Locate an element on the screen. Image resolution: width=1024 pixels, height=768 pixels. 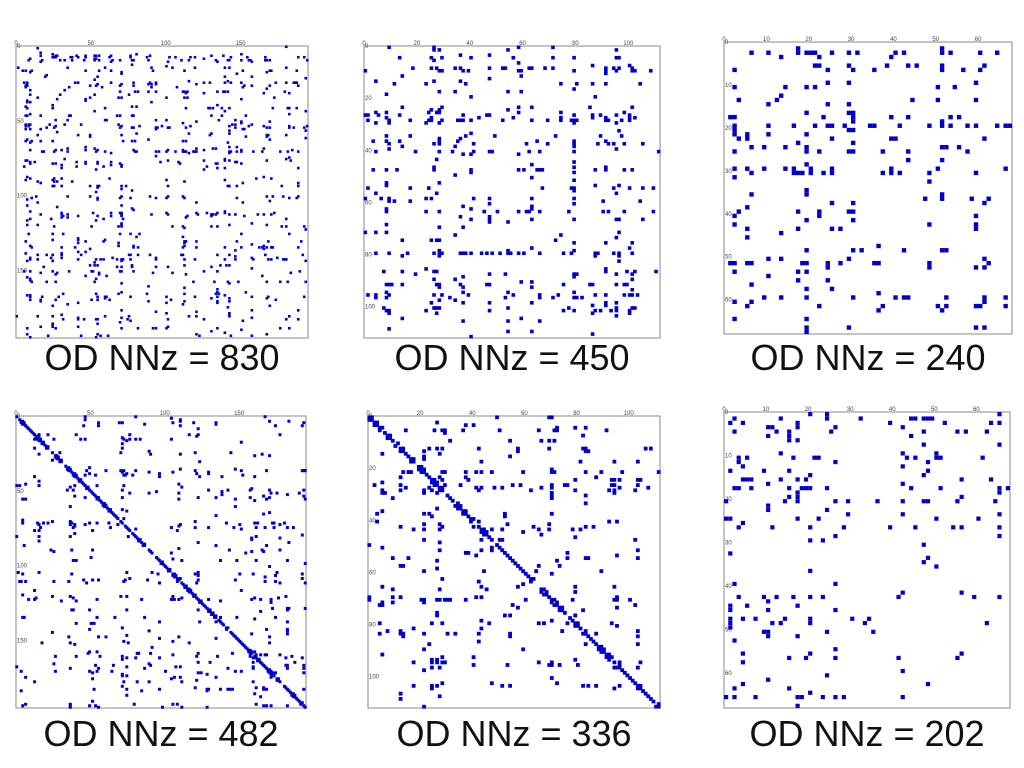
y-tick-label: 150 is located at coordinates (22, 272).